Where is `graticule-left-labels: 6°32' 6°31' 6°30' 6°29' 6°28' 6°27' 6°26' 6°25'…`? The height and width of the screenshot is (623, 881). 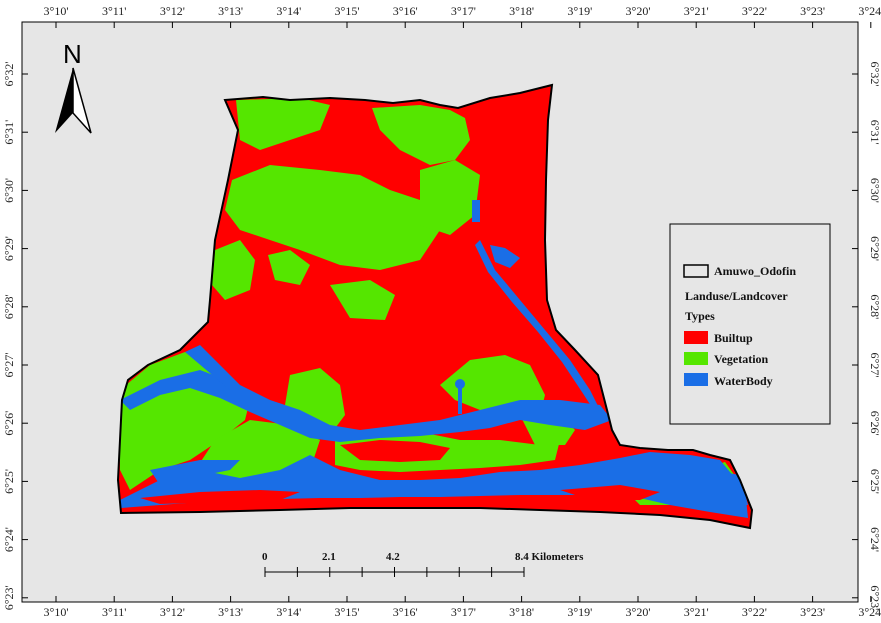 graticule-left-labels: 6°32' 6°31' 6°30' 6°29' 6°28' 6°27' 6°26' 6°25'… is located at coordinates (9, 336).